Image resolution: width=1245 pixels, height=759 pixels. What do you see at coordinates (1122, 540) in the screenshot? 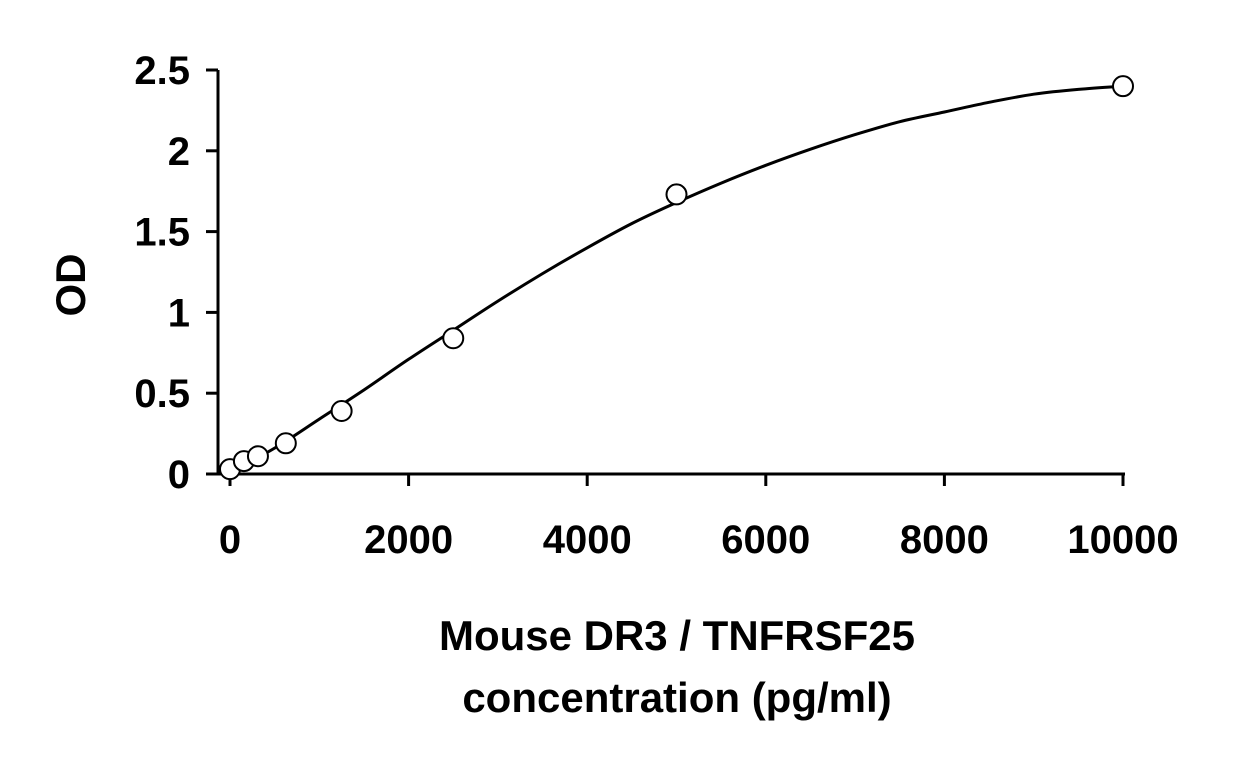
I see `x-tick-label: 10000` at bounding box center [1122, 540].